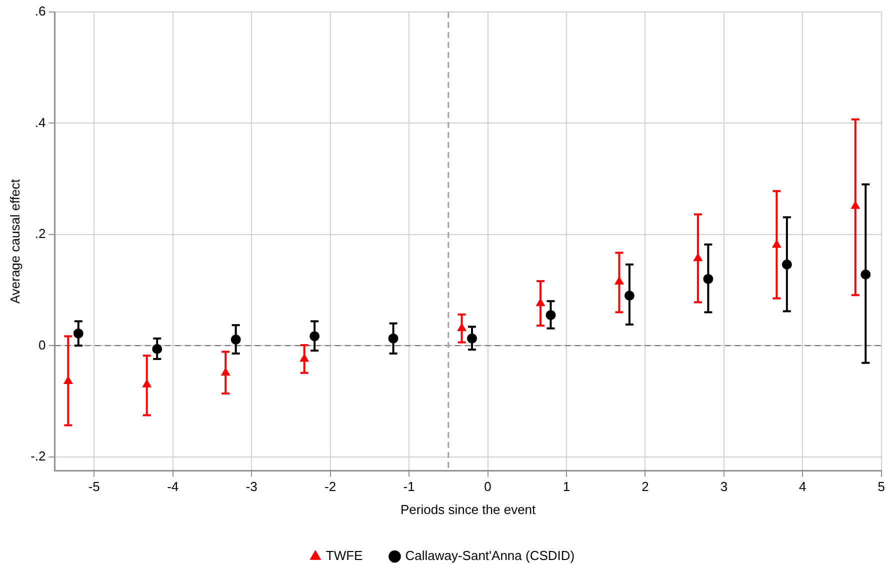  What do you see at coordinates (724, 486) in the screenshot?
I see `x-tick-label: 3` at bounding box center [724, 486].